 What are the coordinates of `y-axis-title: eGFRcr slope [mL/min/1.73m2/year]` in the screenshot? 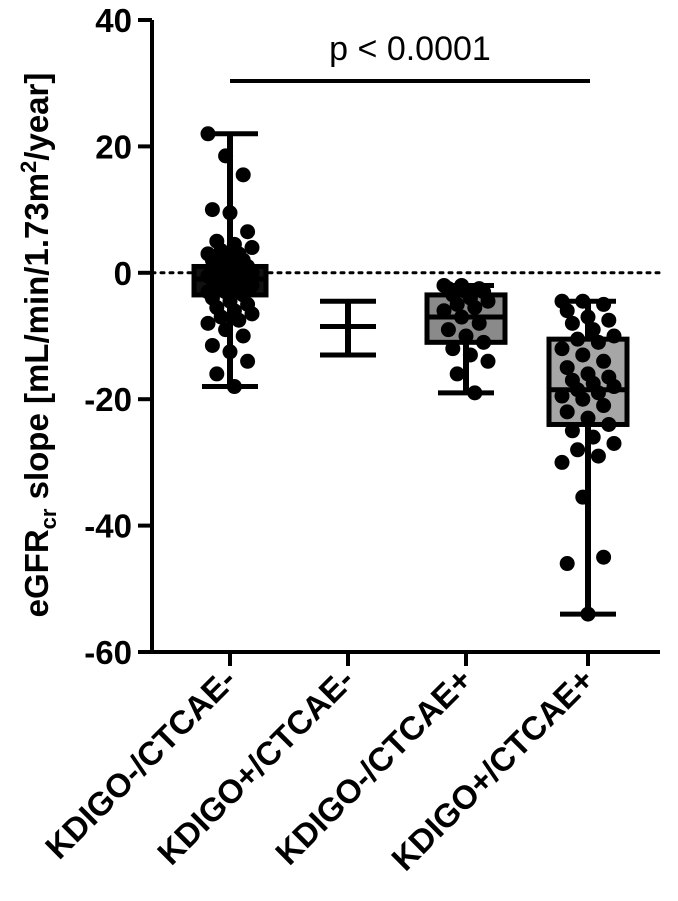 It's located at (38, 345).